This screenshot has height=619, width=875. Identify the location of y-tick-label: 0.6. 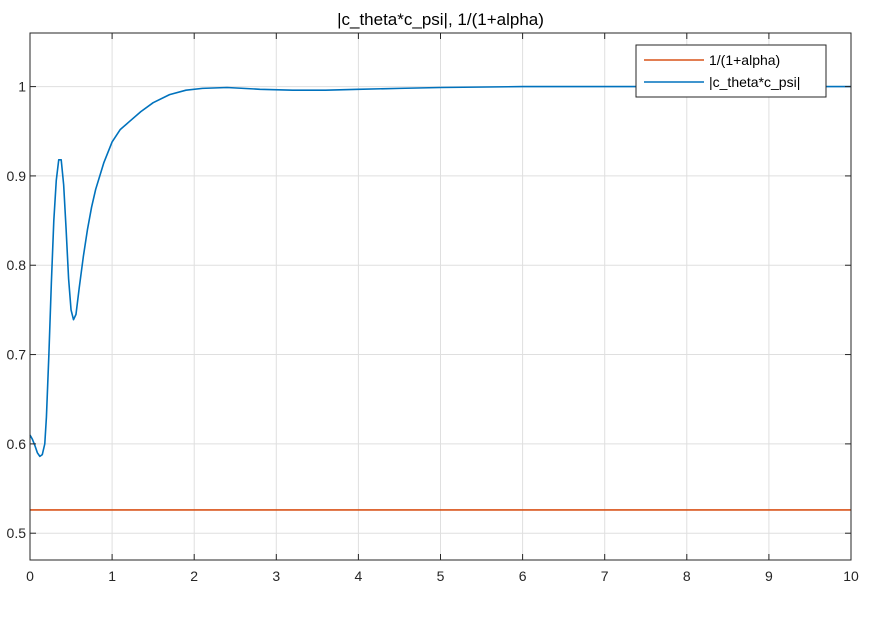
(17, 444).